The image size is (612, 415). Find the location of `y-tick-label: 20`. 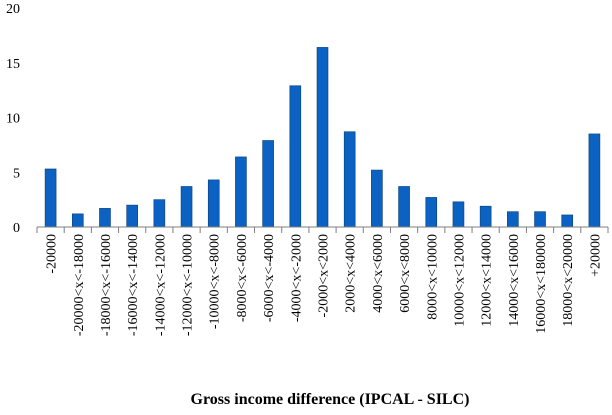

y-tick-label: 20 is located at coordinates (13, 9).